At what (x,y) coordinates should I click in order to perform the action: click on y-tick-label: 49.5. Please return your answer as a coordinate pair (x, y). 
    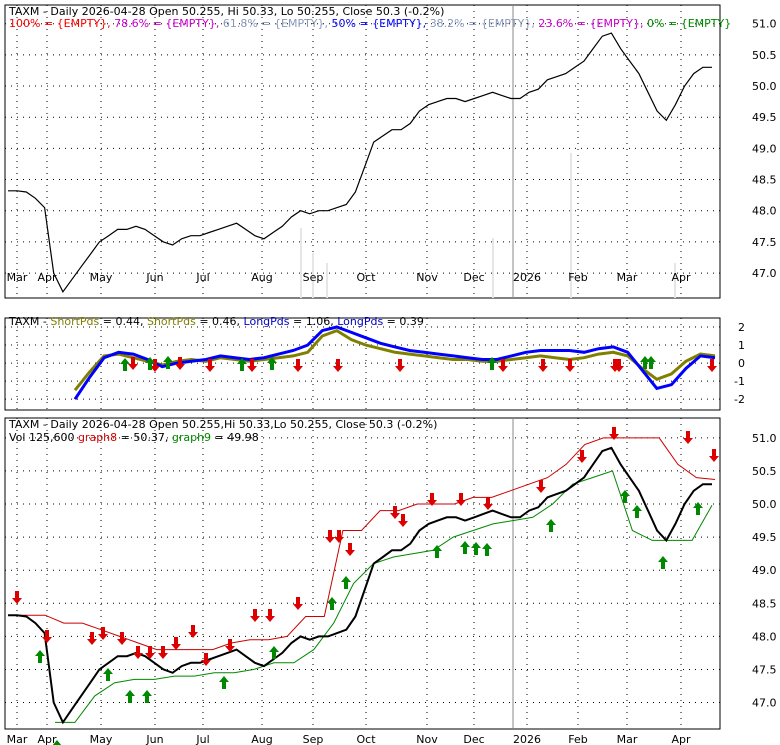
    Looking at the image, I should click on (764, 117).